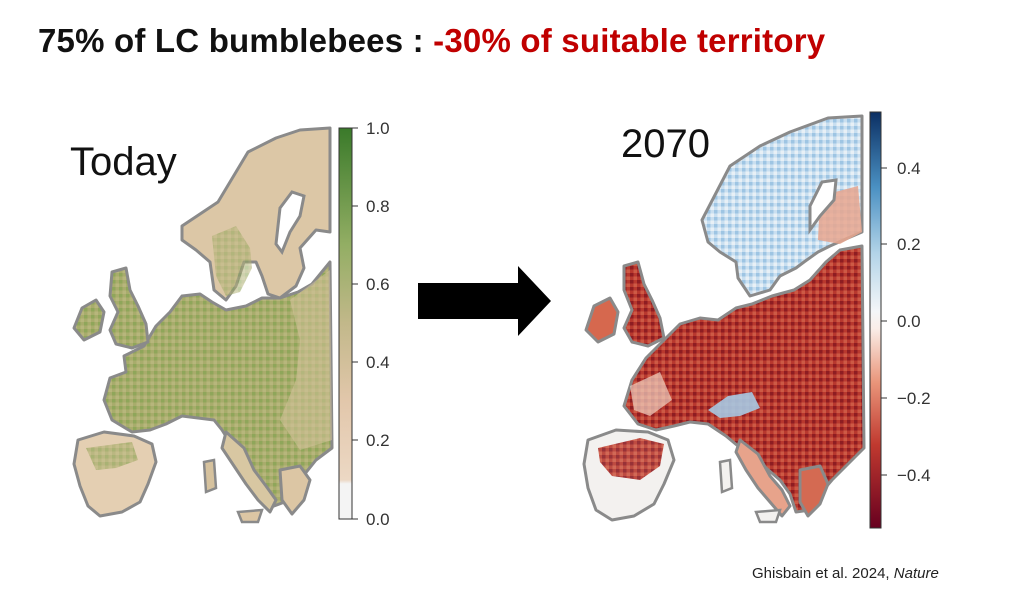 This screenshot has height=594, width=1024. Describe the element at coordinates (484, 301) in the screenshot. I see `right-arrow-icon` at that location.